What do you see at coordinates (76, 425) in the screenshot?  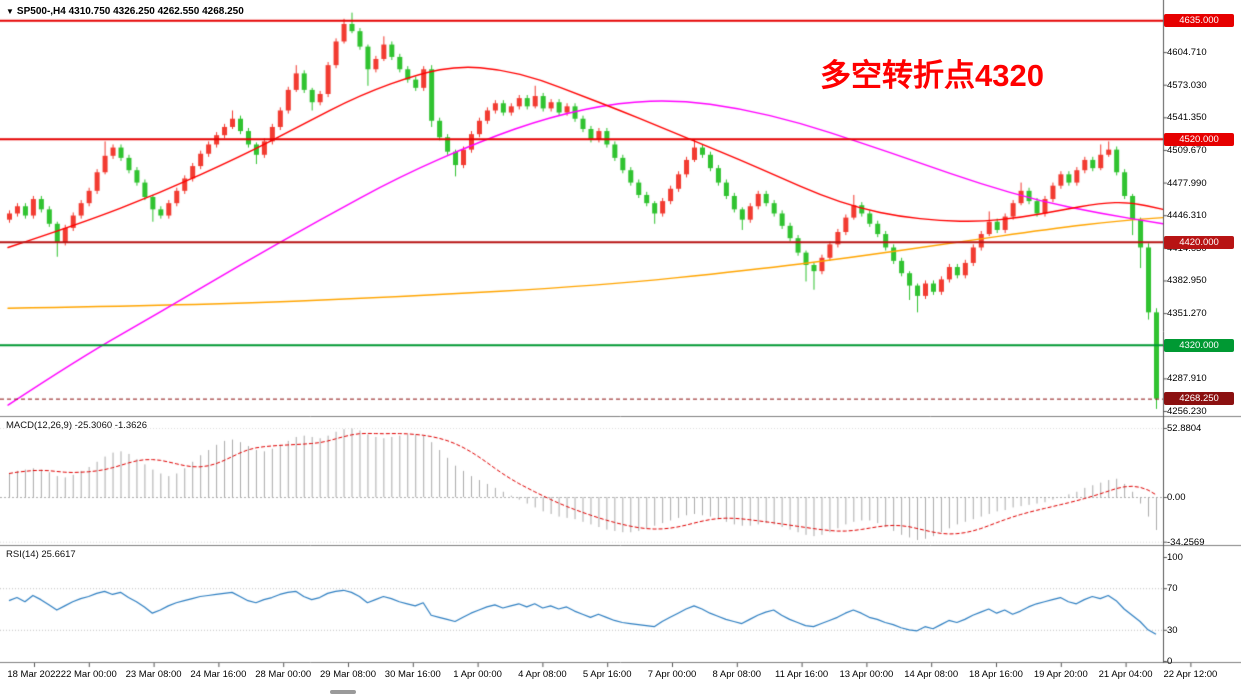 I see `macd-indicator-label: MACD(12,26,9) -25.3060 -1.3626` at bounding box center [76, 425].